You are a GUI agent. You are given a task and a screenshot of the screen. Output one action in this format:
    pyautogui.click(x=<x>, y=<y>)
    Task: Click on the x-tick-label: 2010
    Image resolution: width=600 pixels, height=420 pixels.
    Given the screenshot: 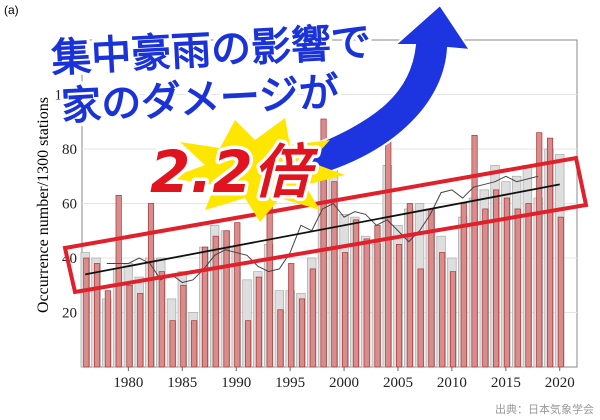 What is the action you would take?
    pyautogui.click(x=452, y=383)
    